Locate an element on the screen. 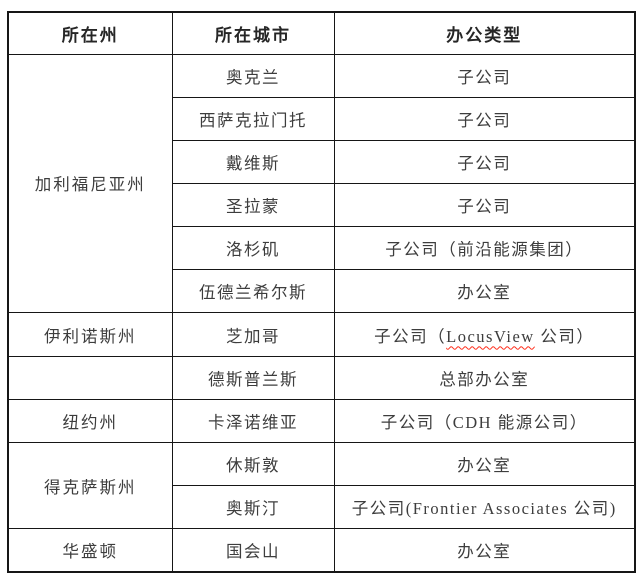 Image resolution: width=640 pixels, height=580 pixels. state-cell: 得克萨斯州 is located at coordinates (90, 485).